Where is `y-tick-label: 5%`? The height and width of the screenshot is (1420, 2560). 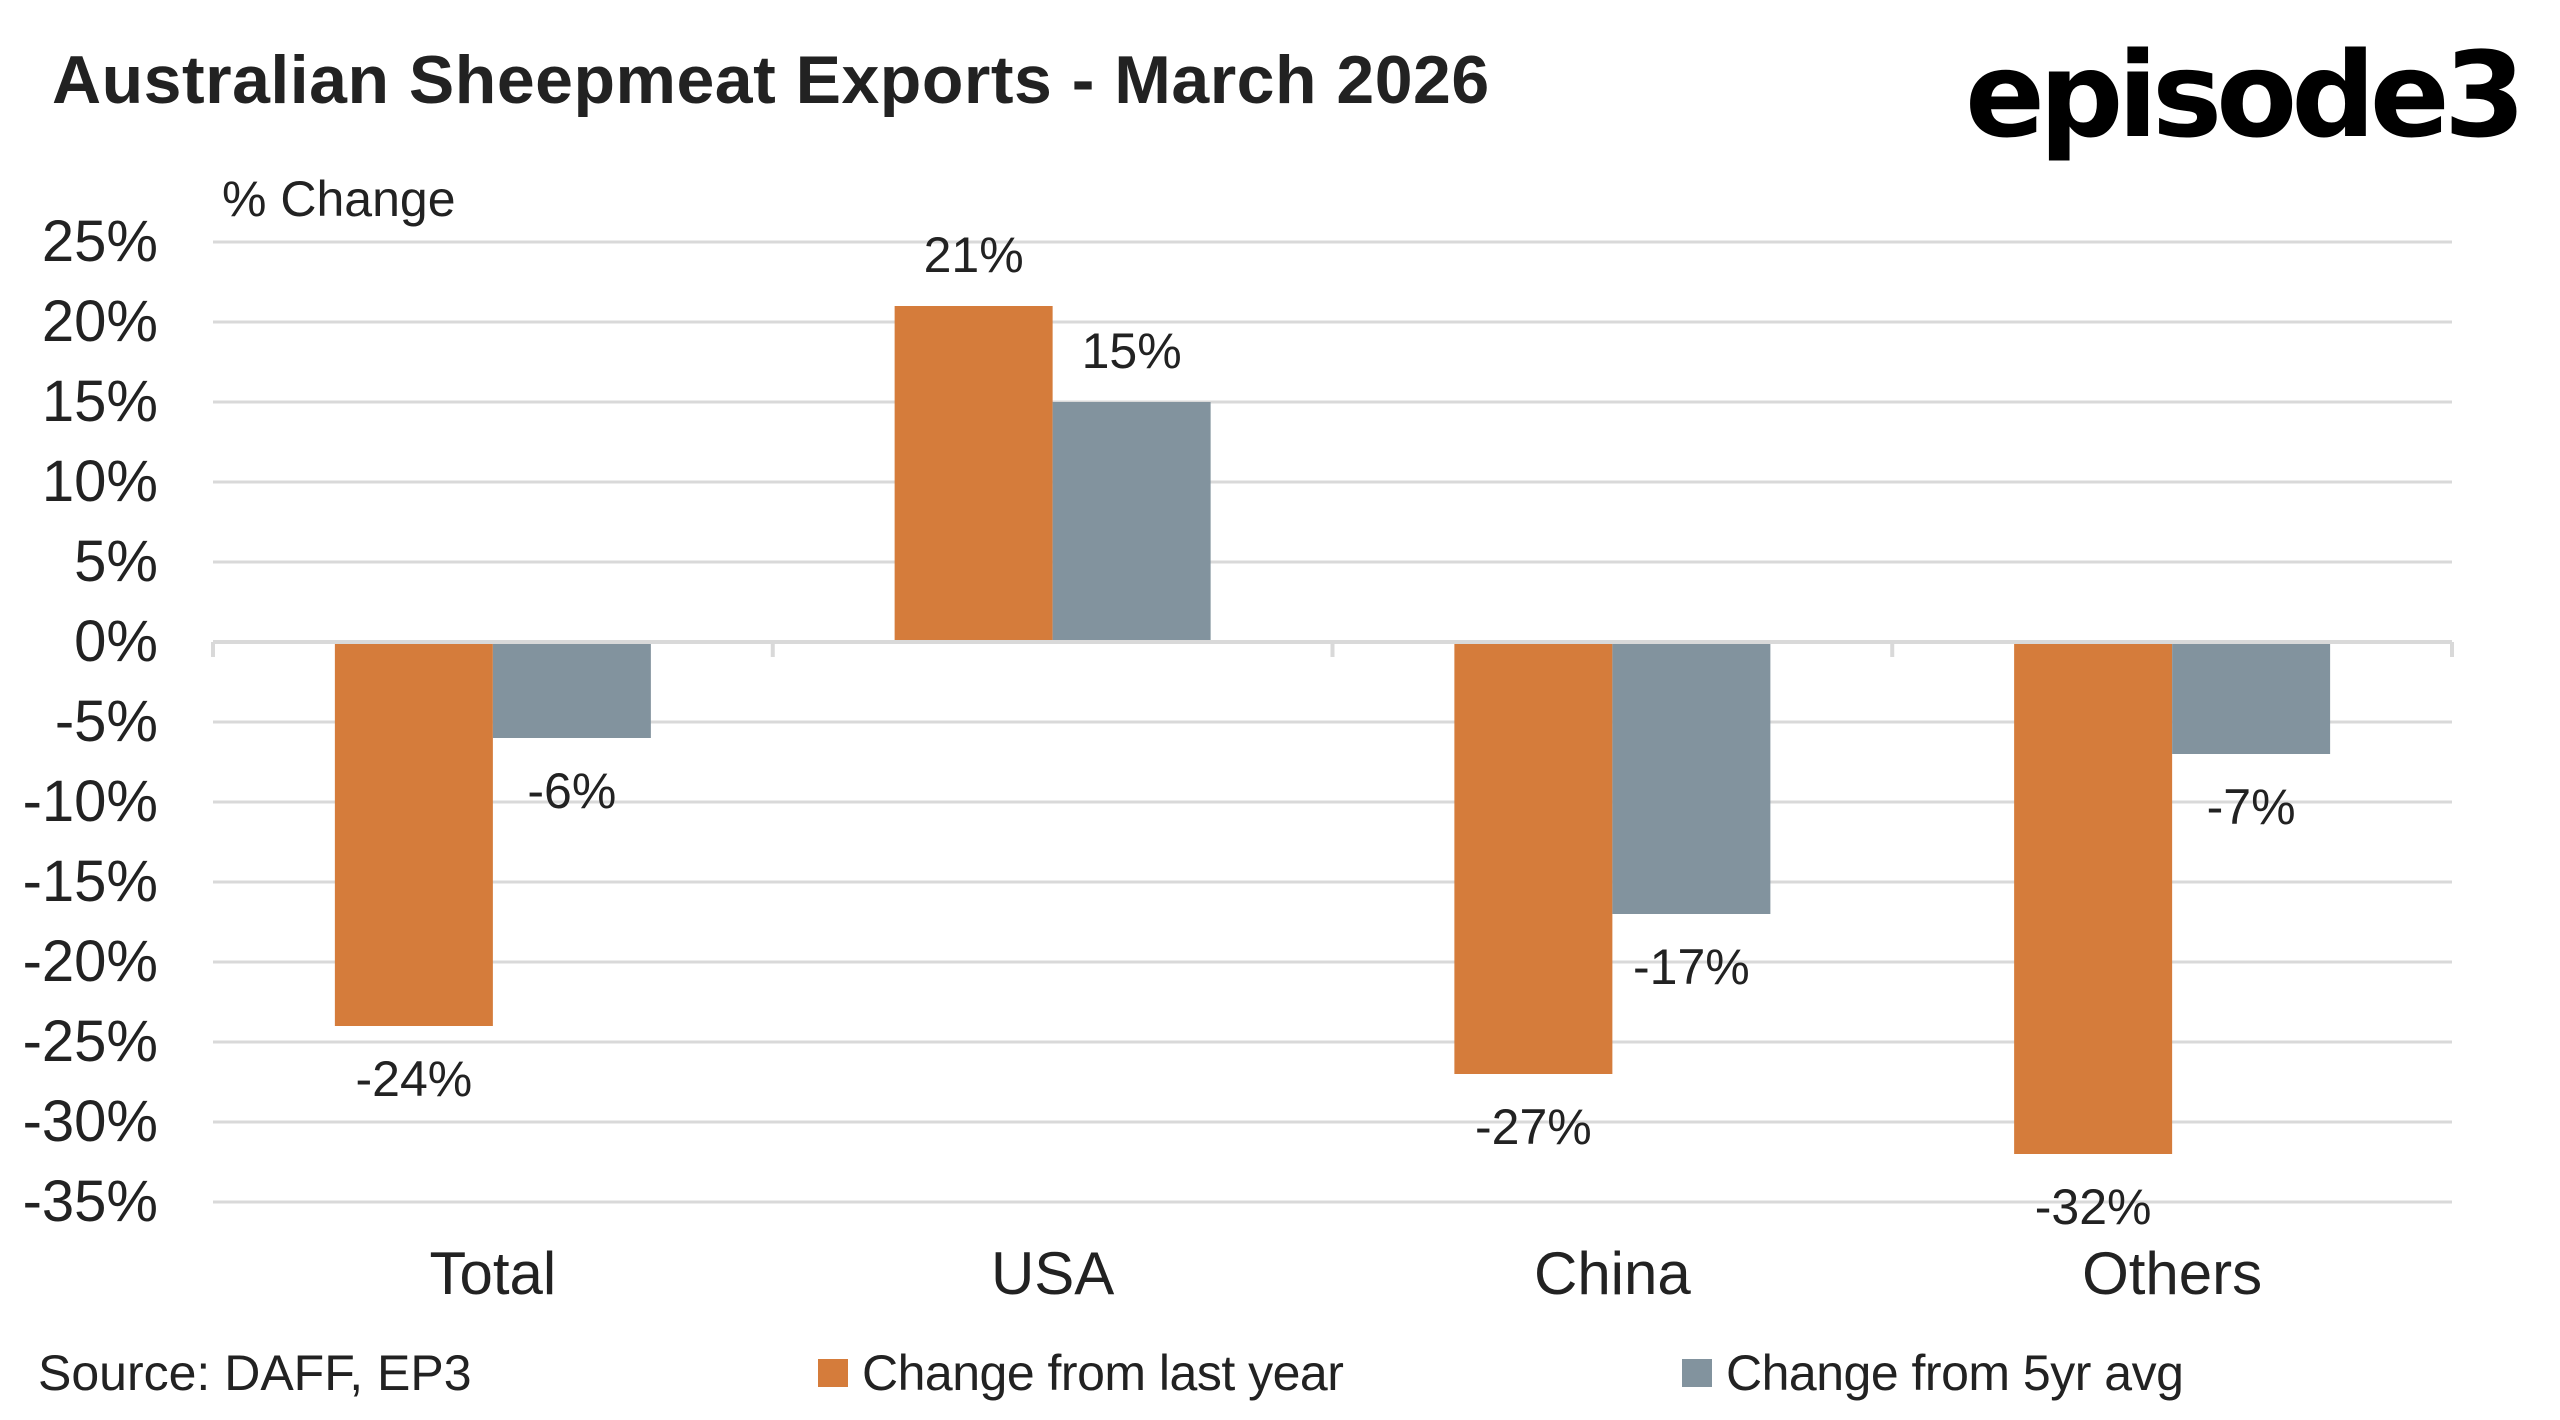
y-tick-label: 5% is located at coordinates (116, 561).